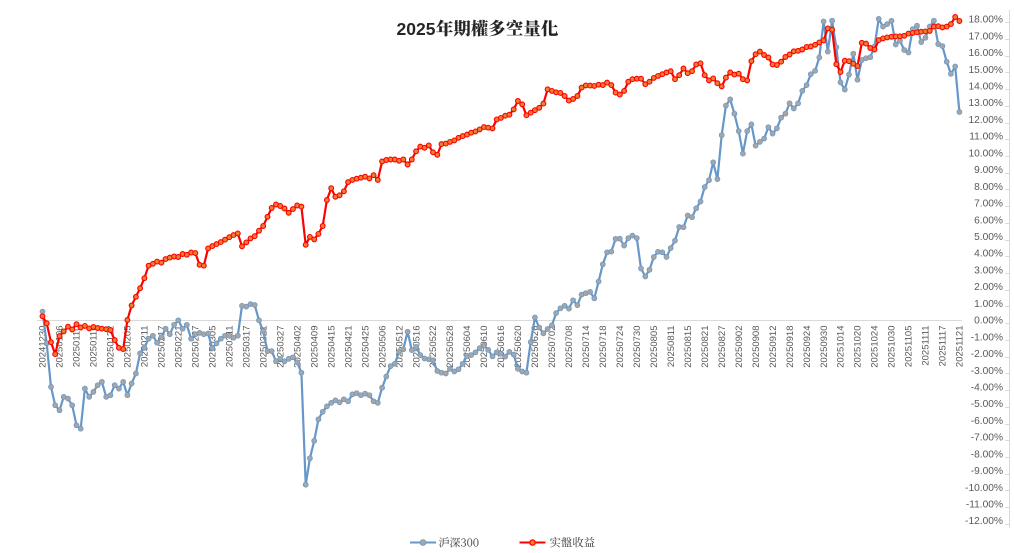 The height and width of the screenshot is (553, 1014). I want to click on svg-text: -2.00%, so click(987, 354).